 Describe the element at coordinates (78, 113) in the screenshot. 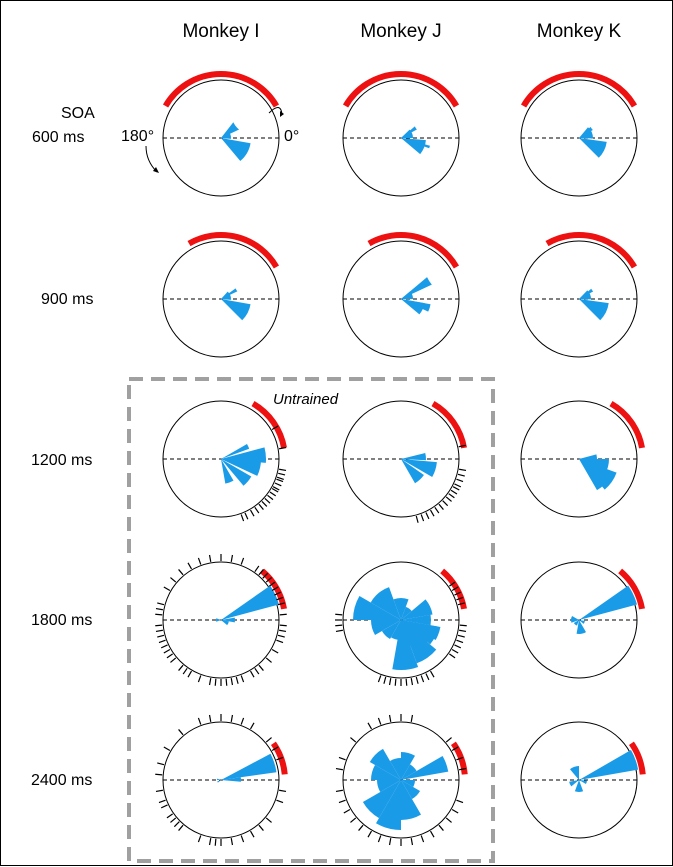

I see `soa-caption: SOA` at that location.